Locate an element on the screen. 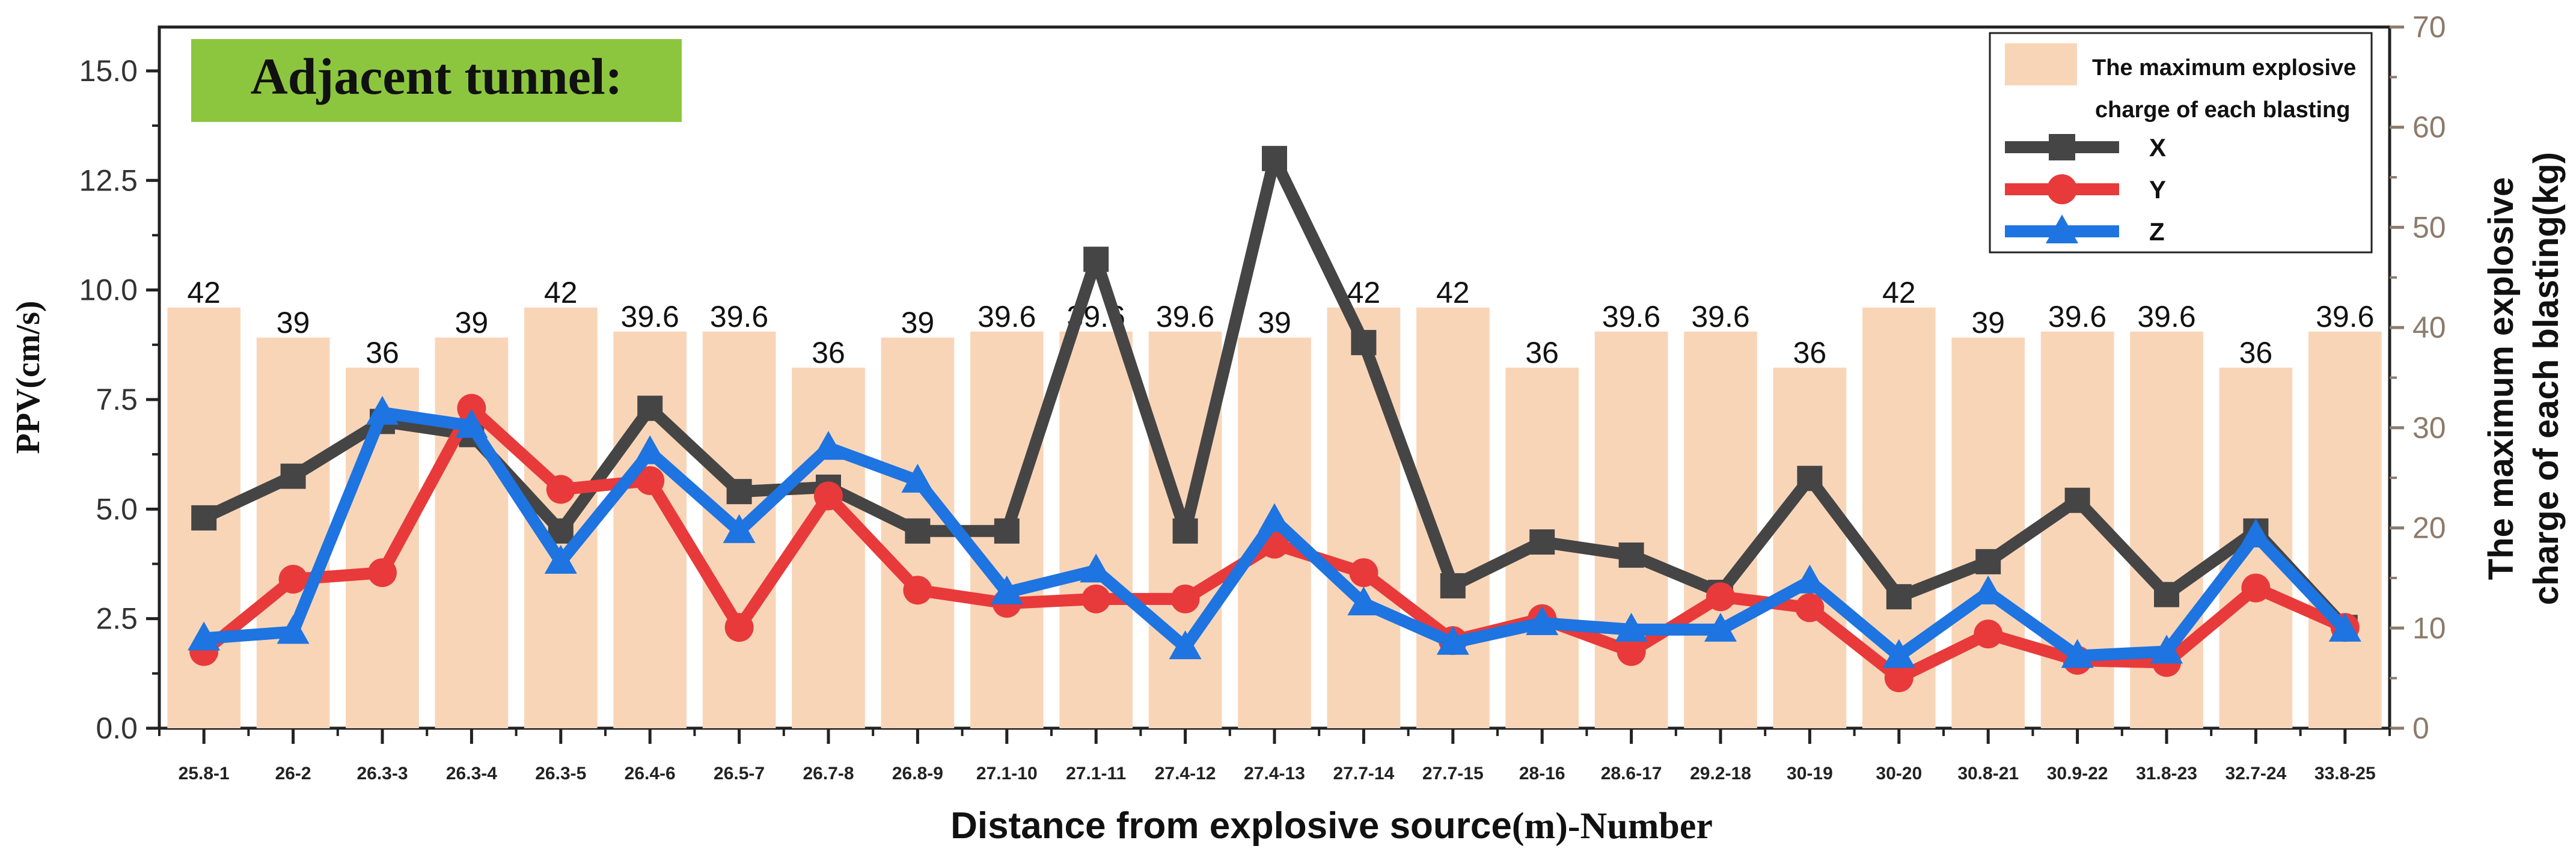 The image size is (2576, 855). marker-Y-27.1-11 is located at coordinates (1096, 598).